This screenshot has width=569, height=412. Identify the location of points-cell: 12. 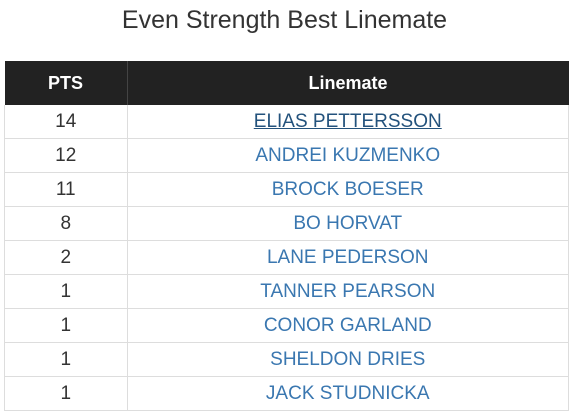
(66, 155).